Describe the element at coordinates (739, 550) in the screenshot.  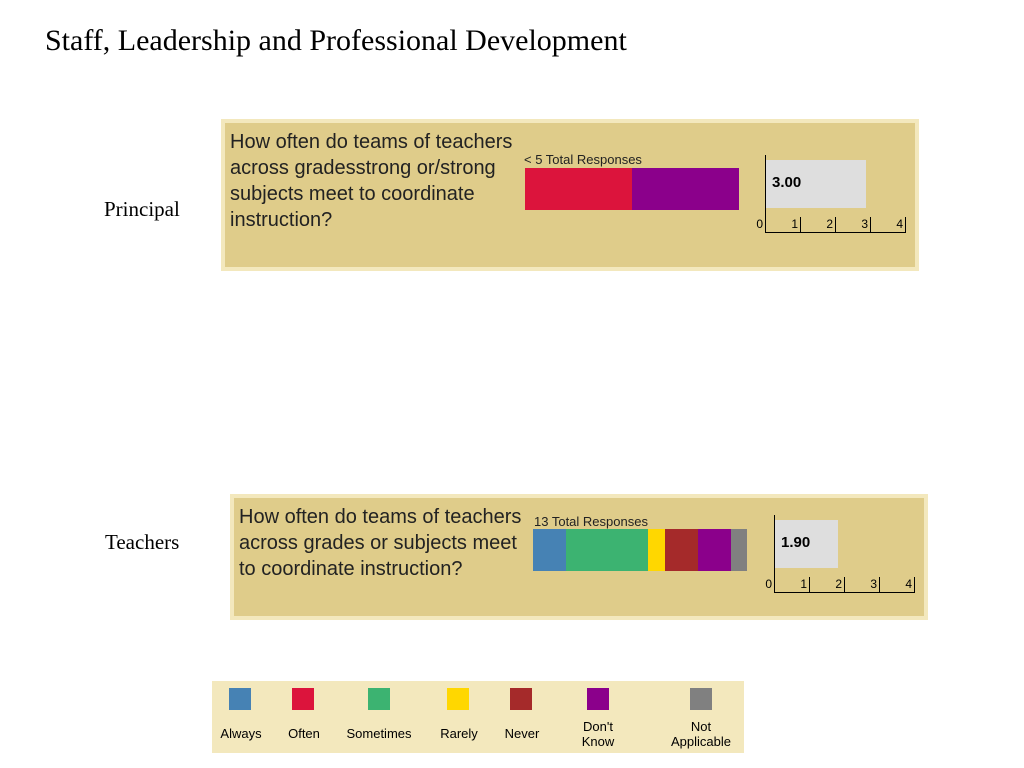
I see `bar-segment-not-applicable` at that location.